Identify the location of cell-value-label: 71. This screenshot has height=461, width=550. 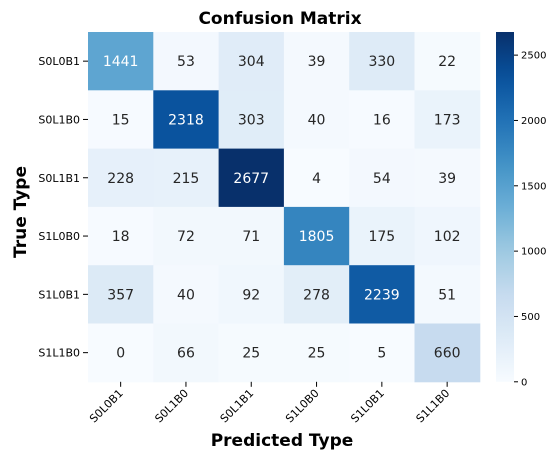
(251, 237).